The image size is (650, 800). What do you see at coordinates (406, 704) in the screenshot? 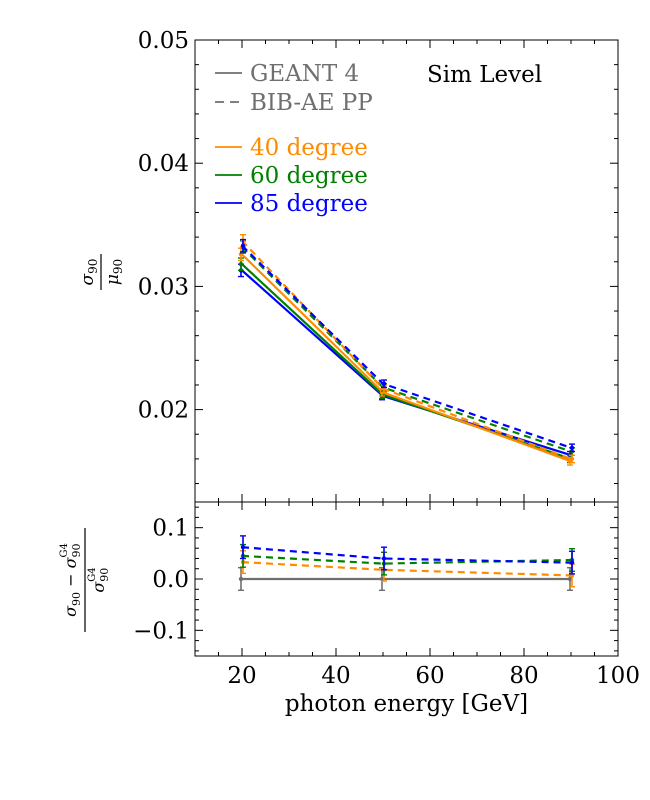
I see `x-axis-label: photon energy [GeV]` at bounding box center [406, 704].